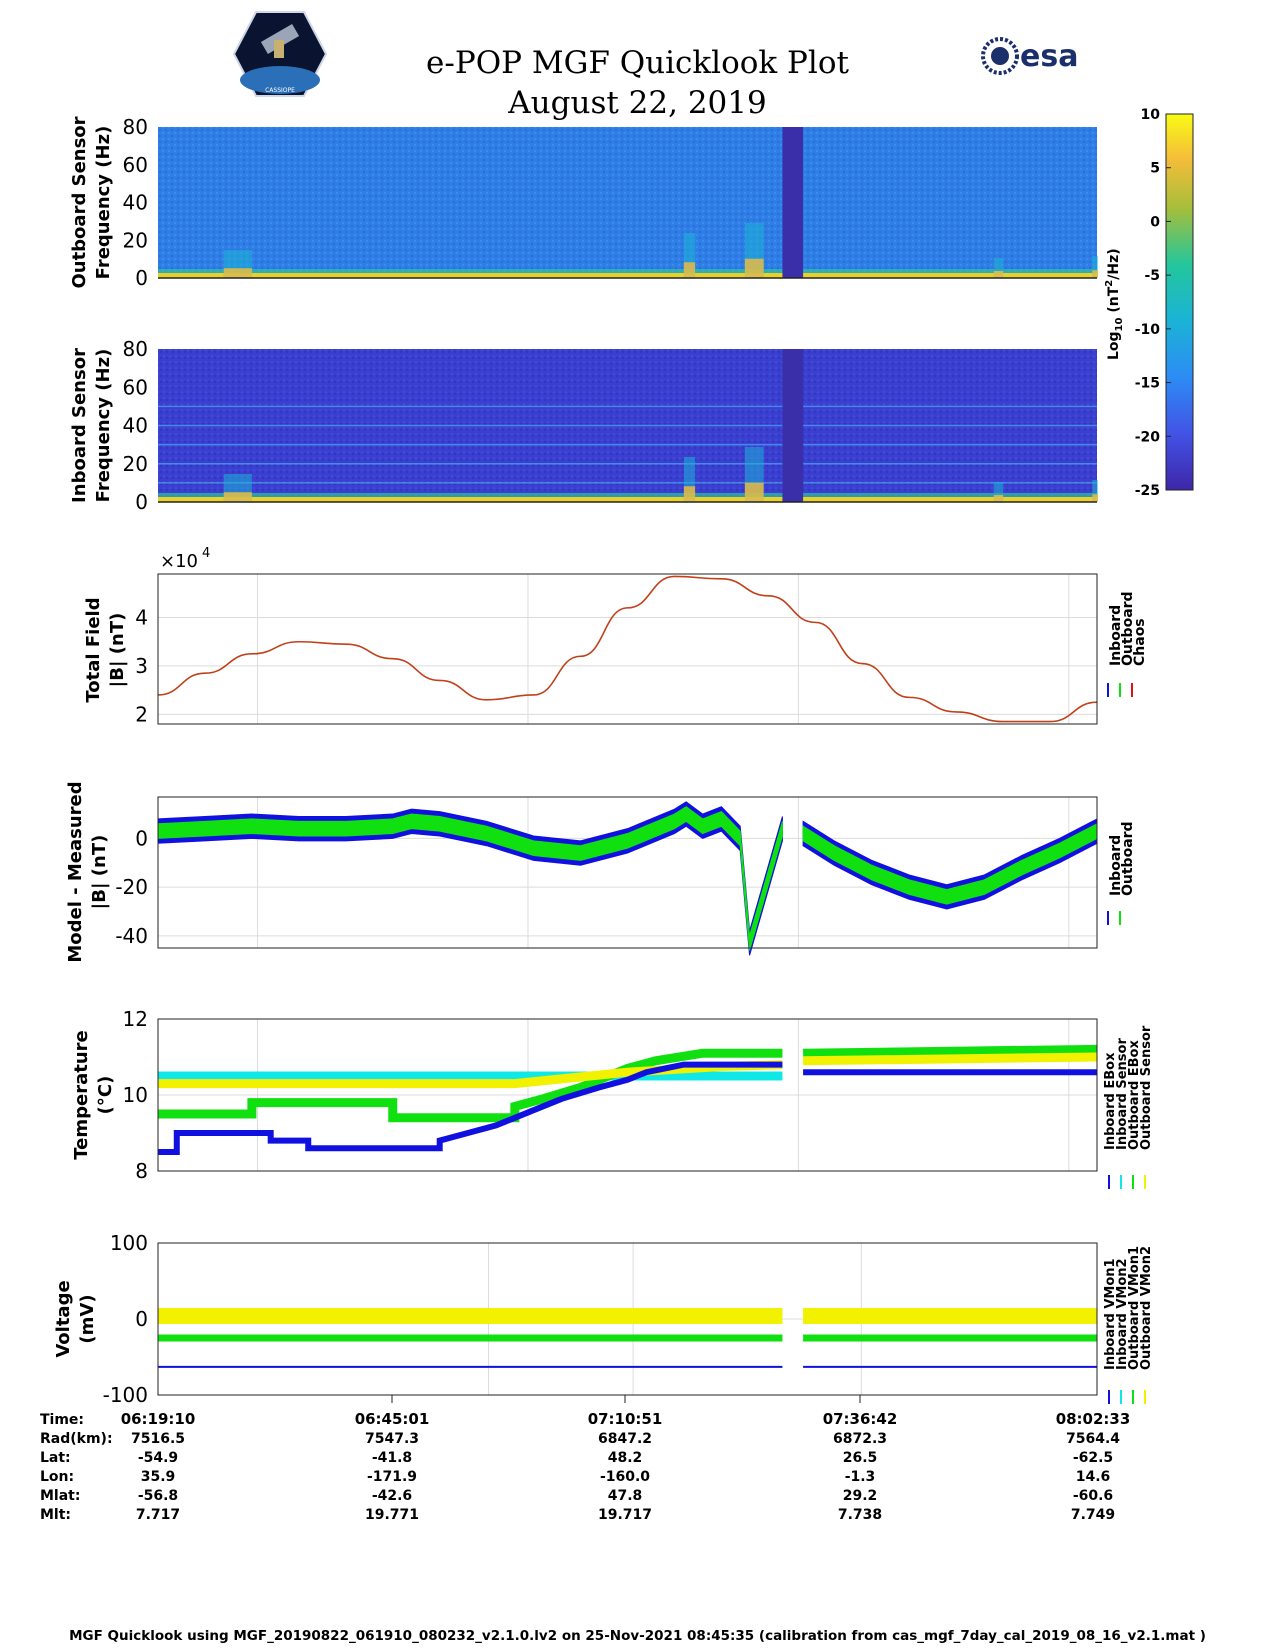 The width and height of the screenshot is (1275, 1650). What do you see at coordinates (1122, 1094) in the screenshot?
I see `legend-text: Inboard Sensor` at bounding box center [1122, 1094].